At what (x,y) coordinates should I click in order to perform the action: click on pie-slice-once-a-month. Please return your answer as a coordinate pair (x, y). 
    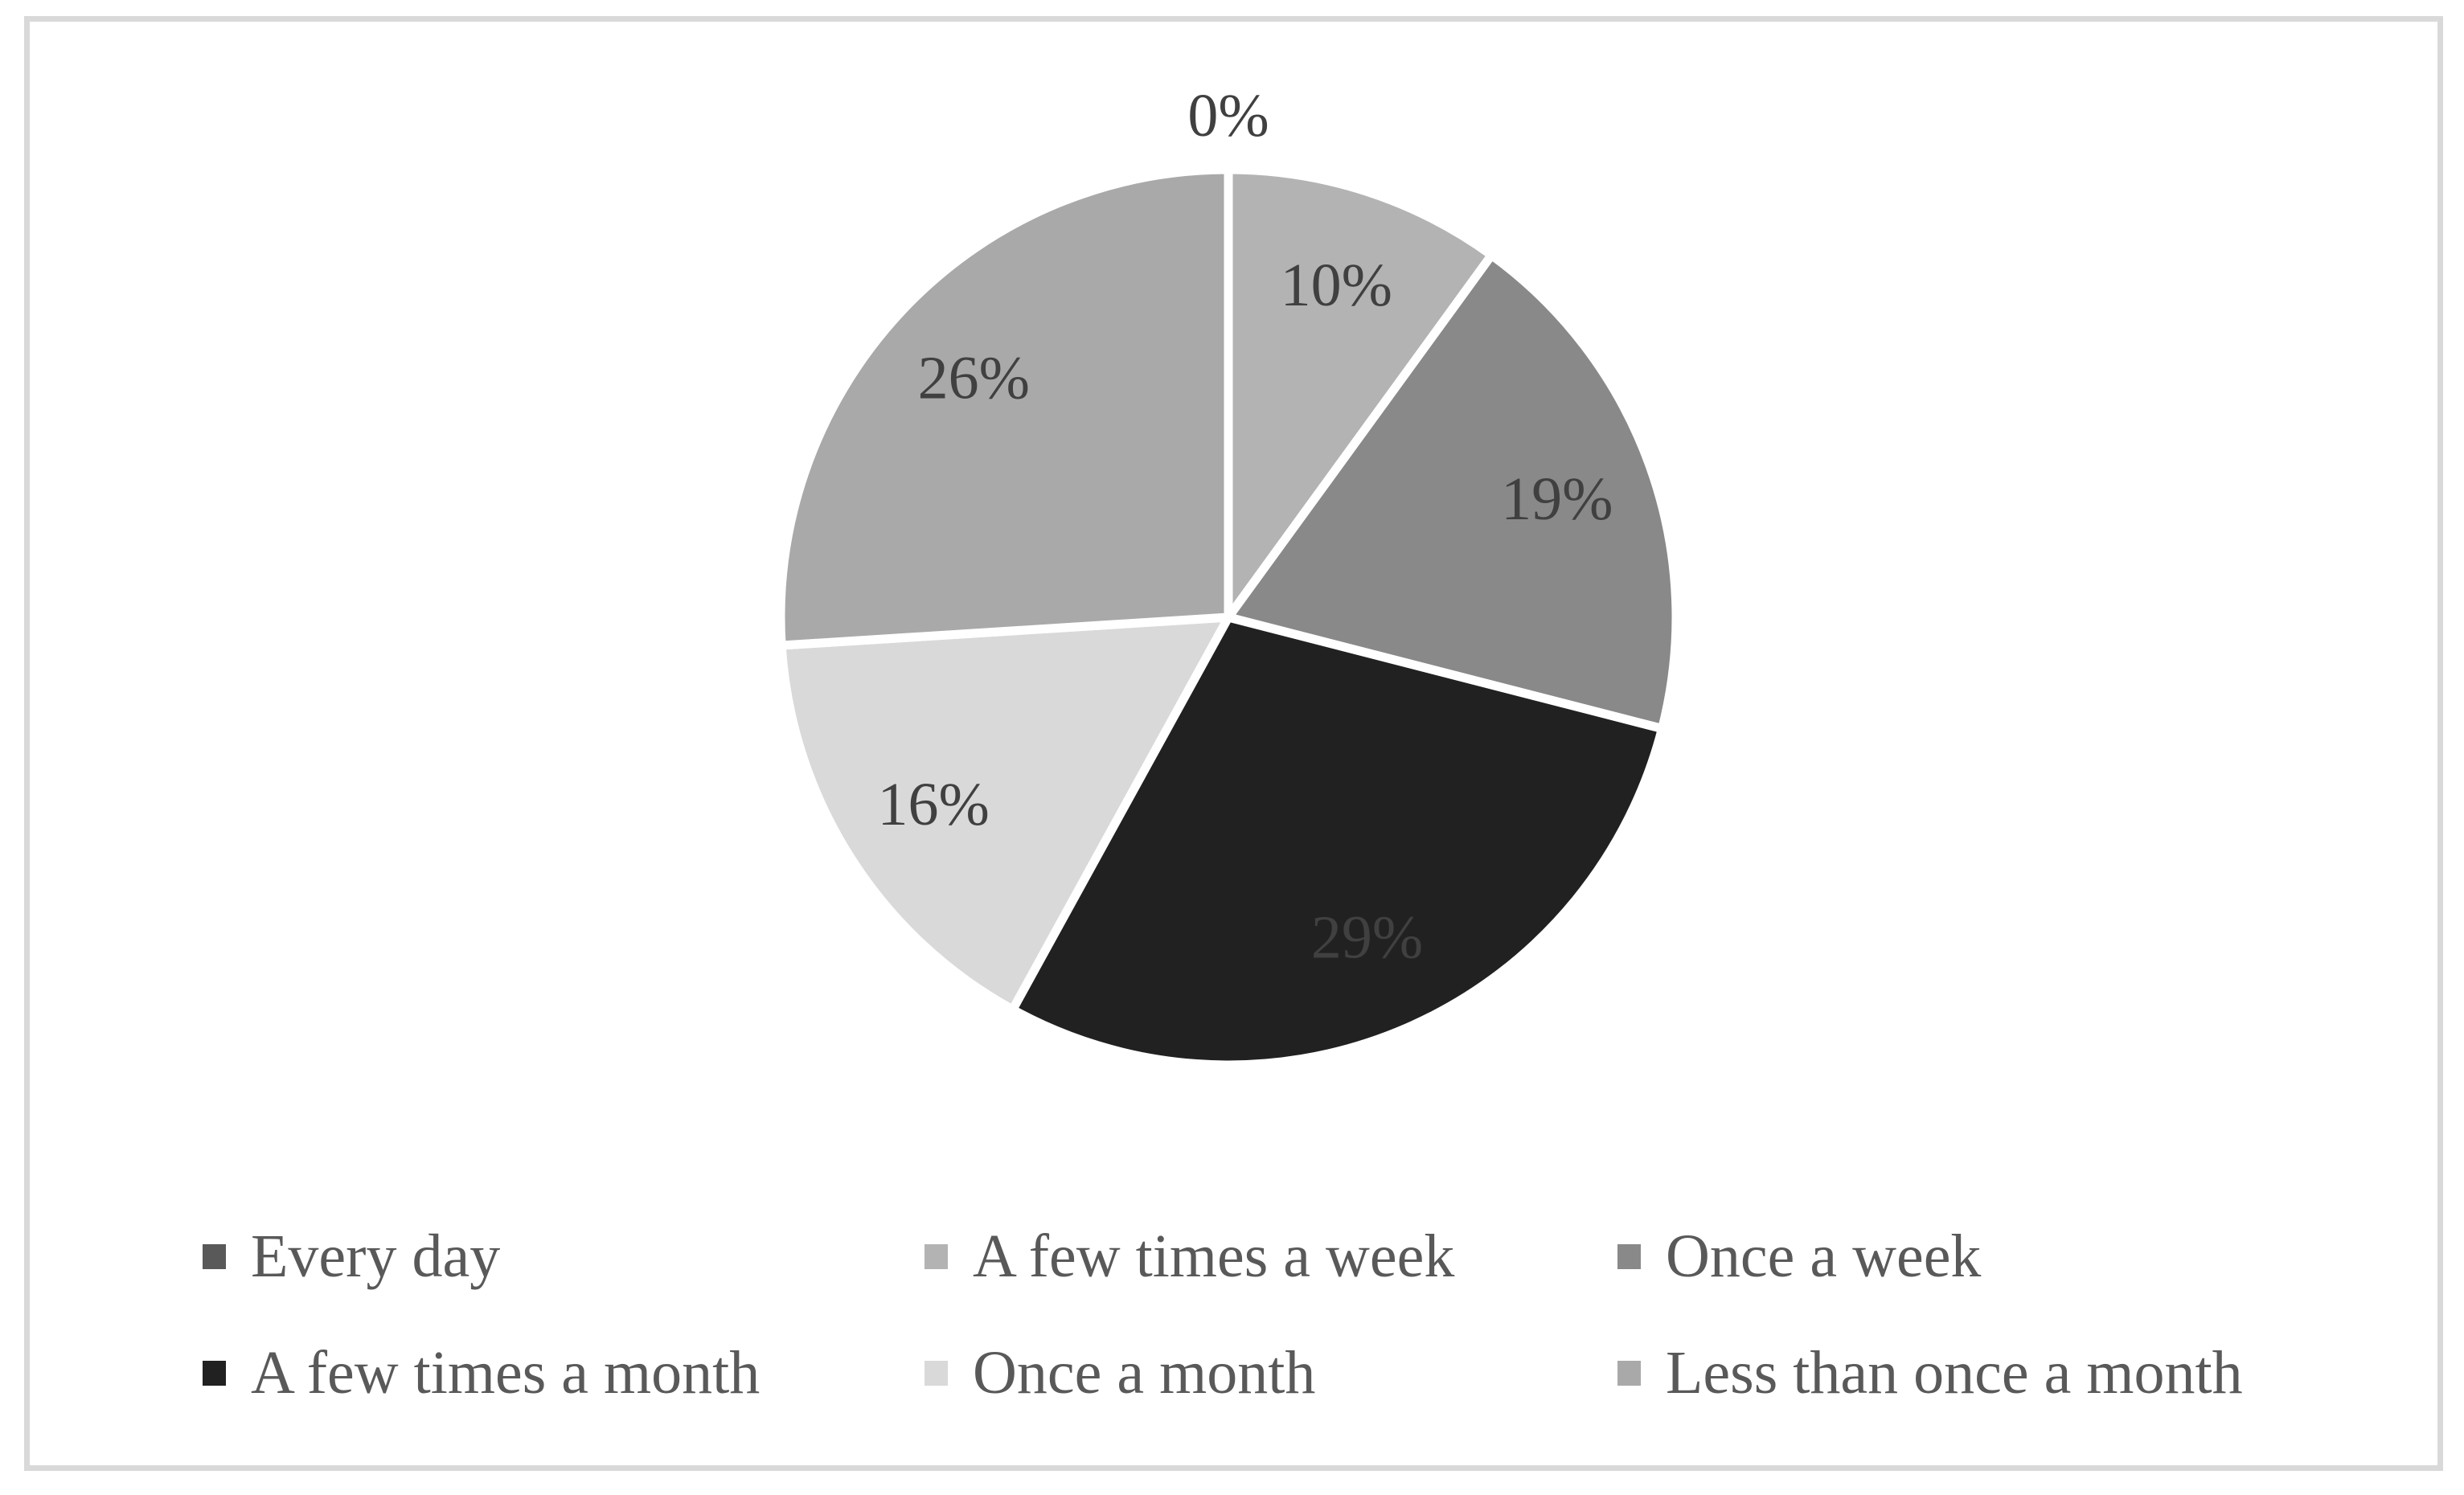
    Looking at the image, I should click on (1006, 814).